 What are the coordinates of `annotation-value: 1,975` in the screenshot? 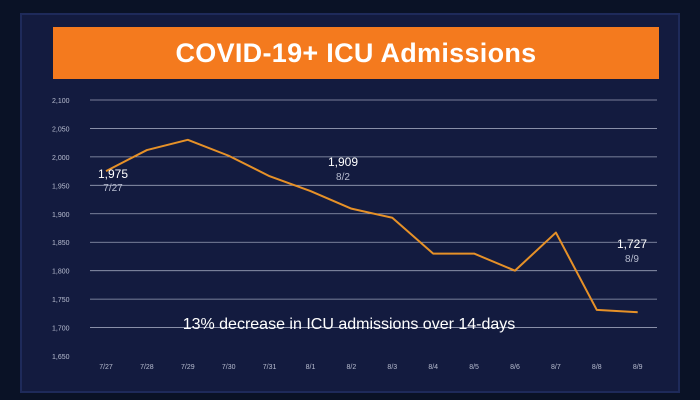 It's located at (113, 174).